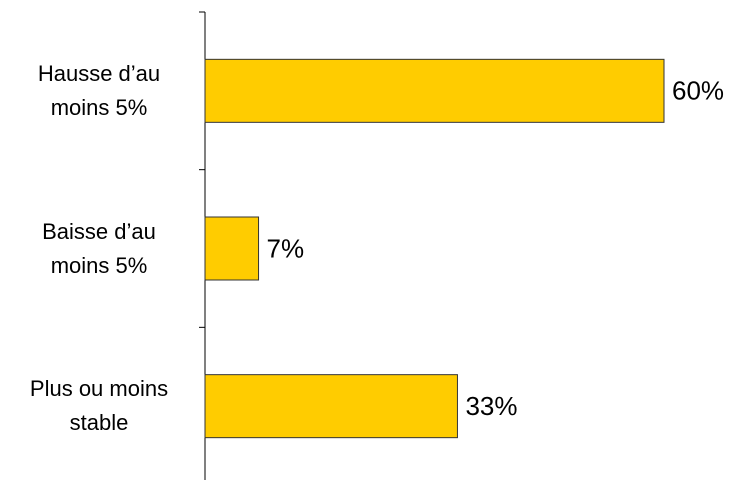 This screenshot has height=480, width=739. I want to click on category-label: Hausse d’au moins 5%, so click(99, 90).